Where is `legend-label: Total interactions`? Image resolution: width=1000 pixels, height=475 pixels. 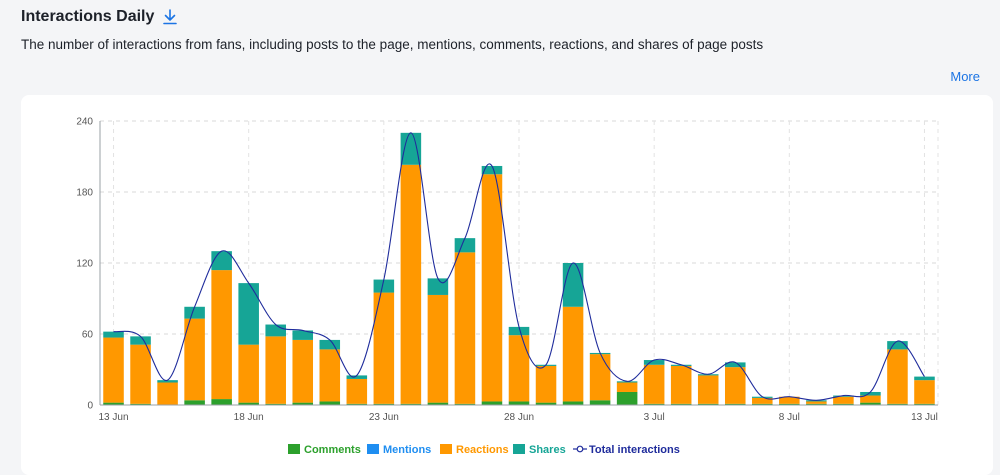
legend-label: Total interactions is located at coordinates (634, 450).